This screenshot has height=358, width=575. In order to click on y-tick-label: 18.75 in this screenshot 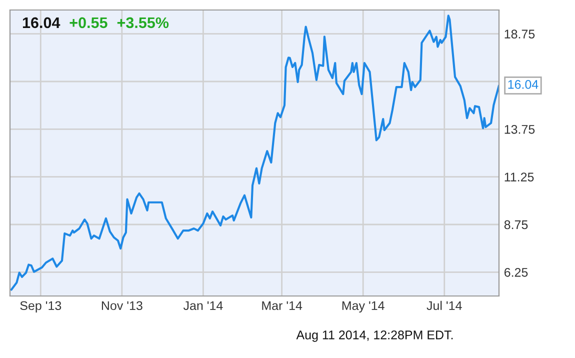, I will do `click(519, 34)`.